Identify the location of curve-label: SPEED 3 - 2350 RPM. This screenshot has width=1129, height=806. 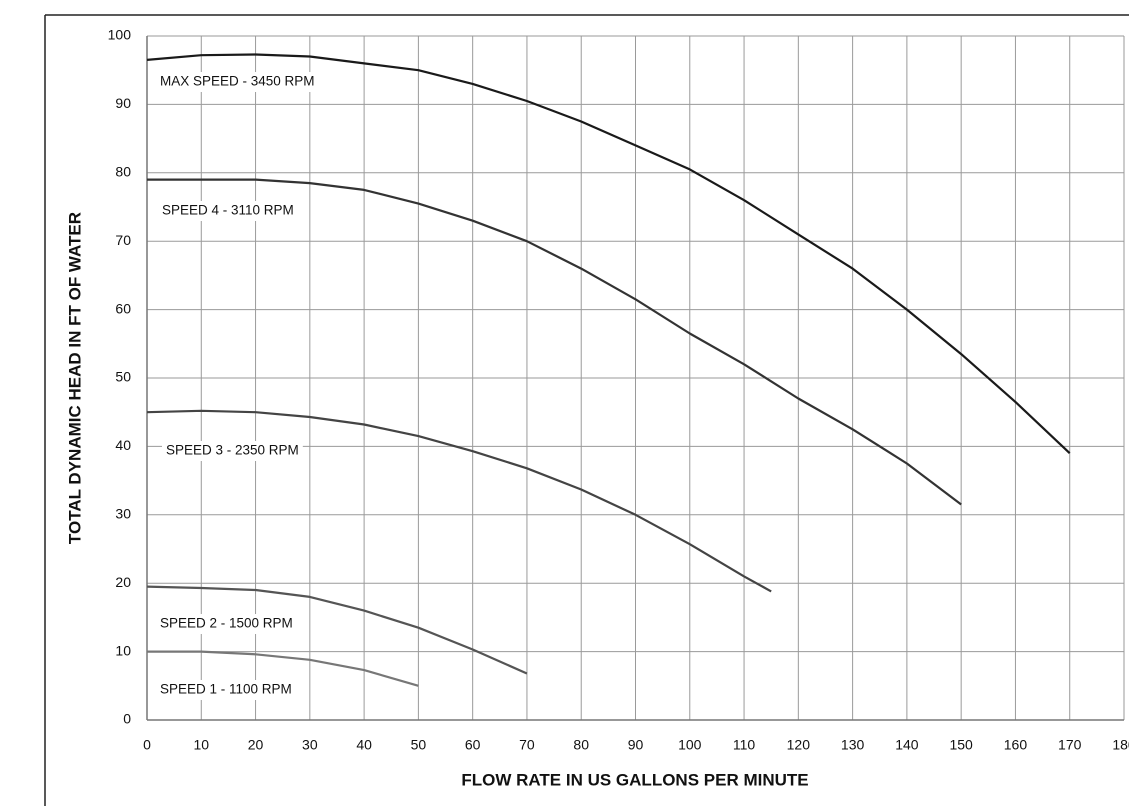
(232, 450).